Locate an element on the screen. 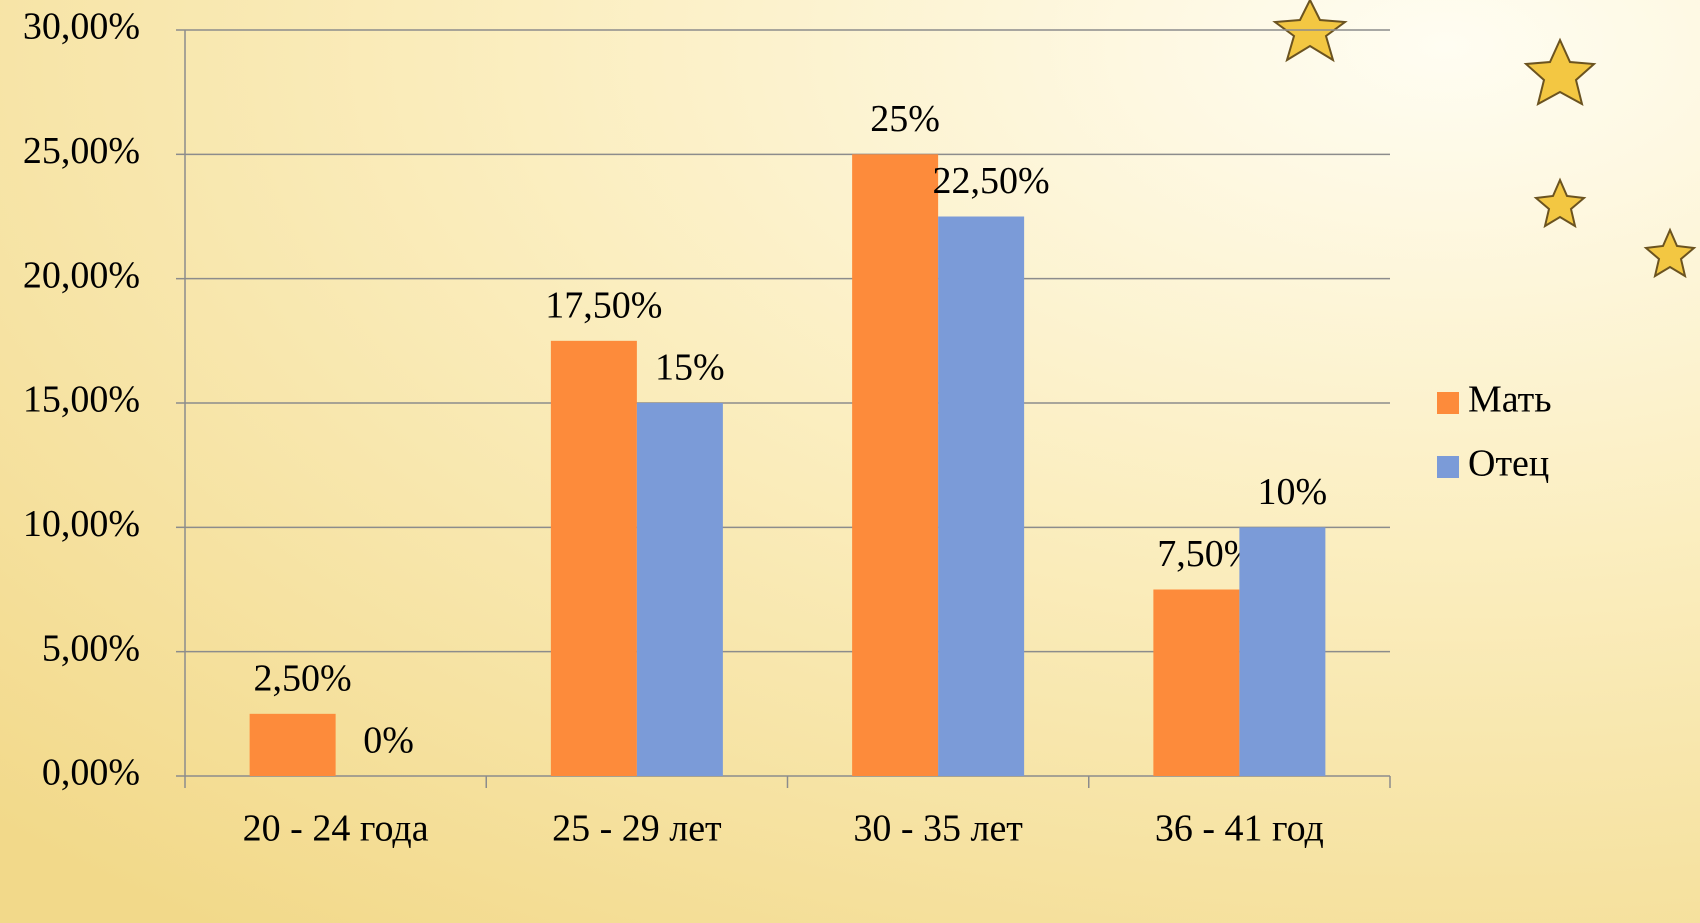  x-tick-label: 20 - 24 года is located at coordinates (336, 829).